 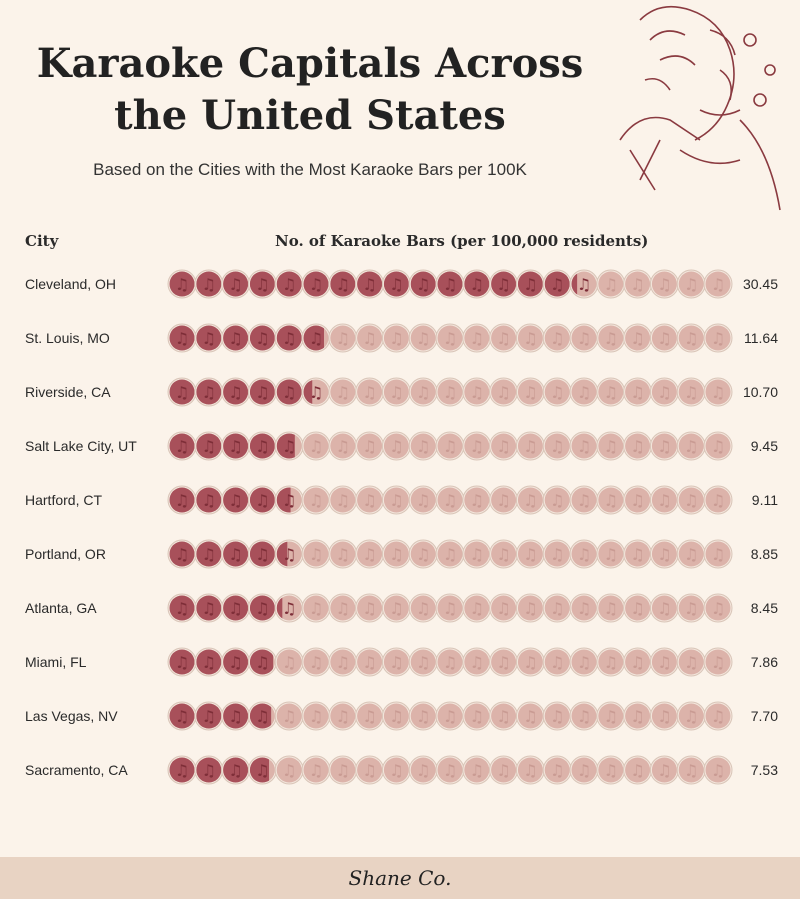 What do you see at coordinates (76, 770) in the screenshot?
I see `city-label: Sacramento, CA` at bounding box center [76, 770].